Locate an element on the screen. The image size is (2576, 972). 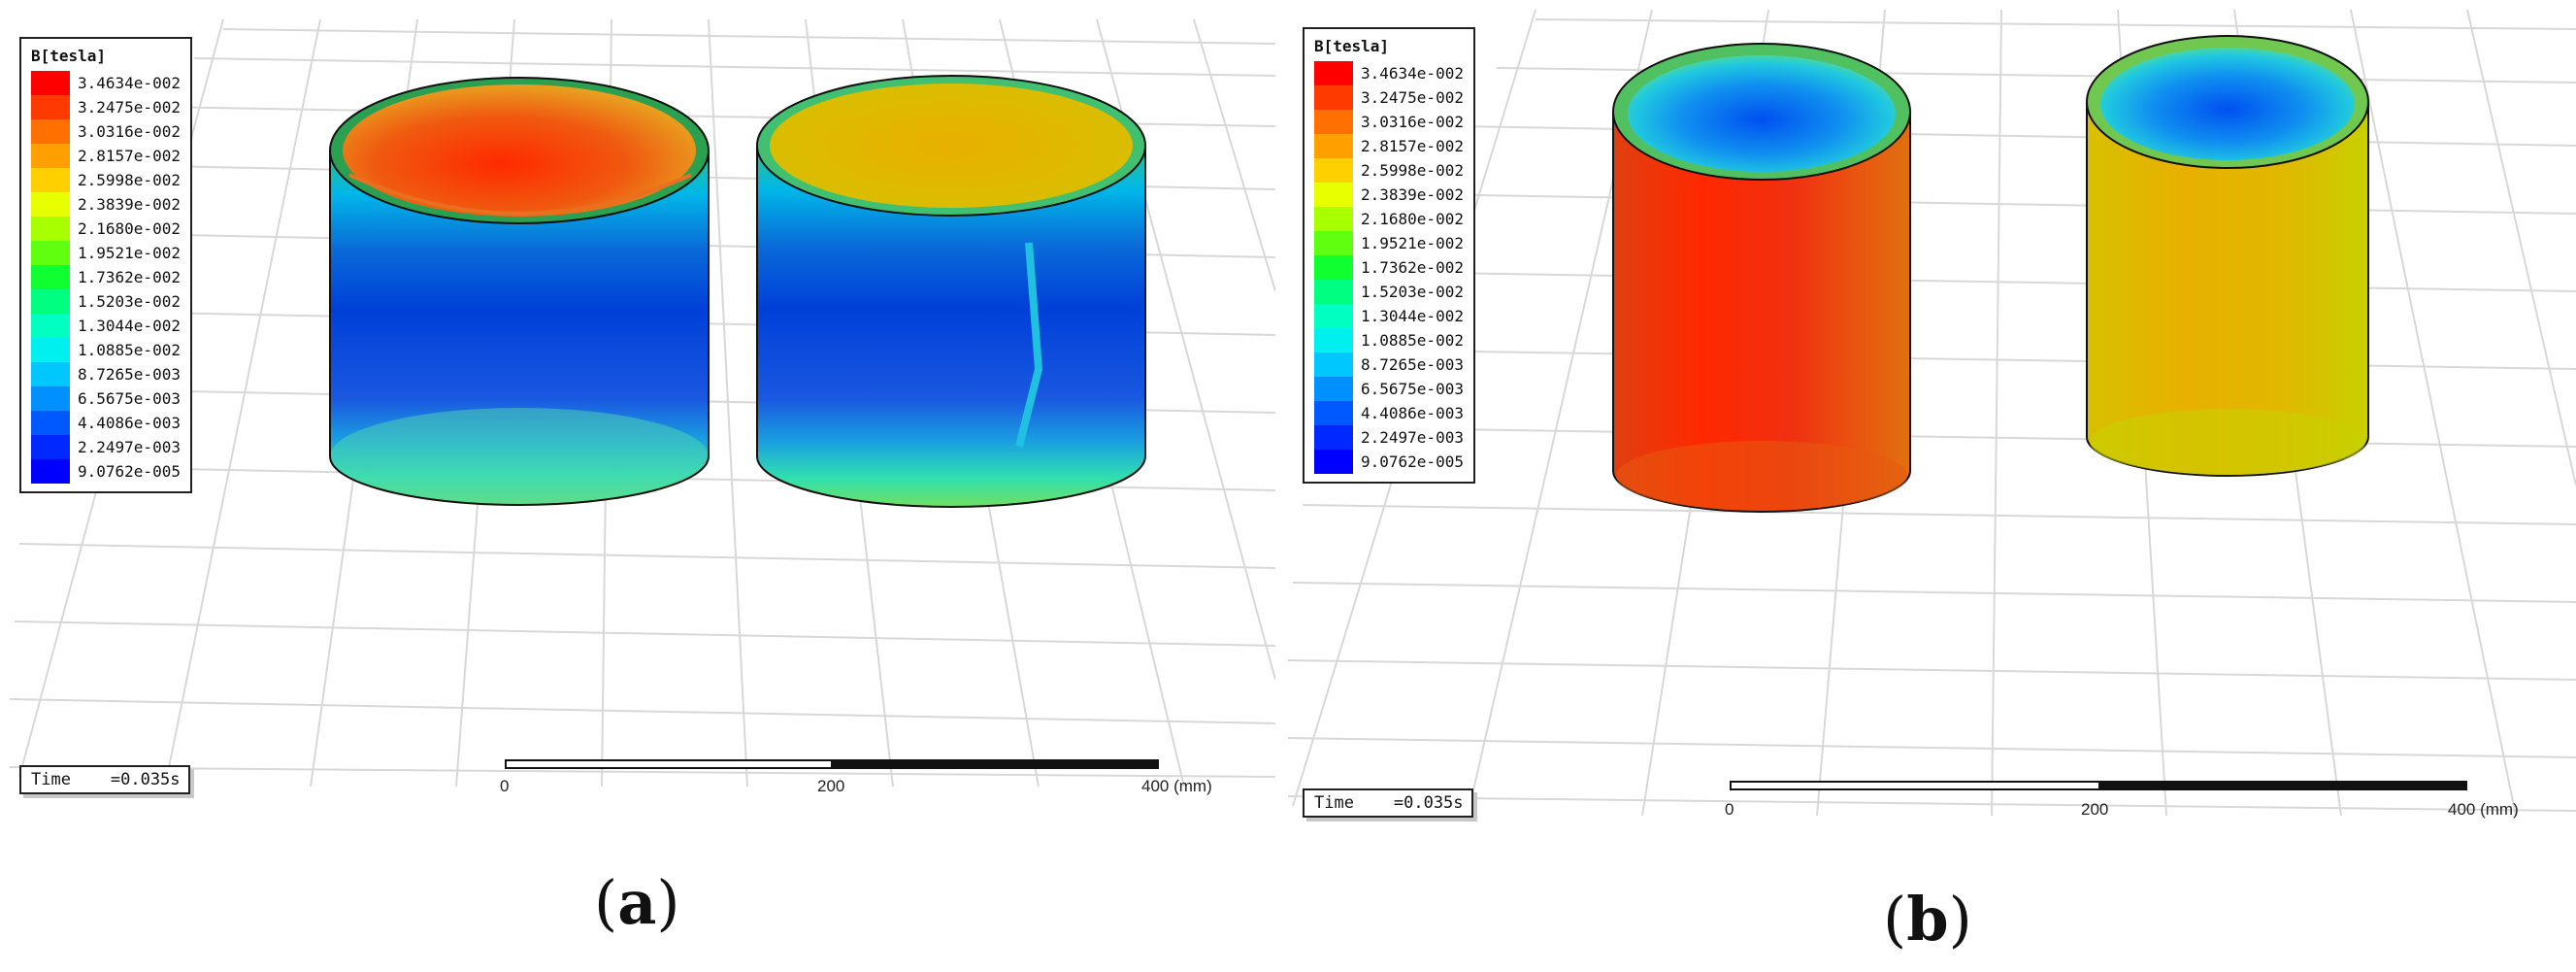
cylinder-b2 is located at coordinates (2227, 256).